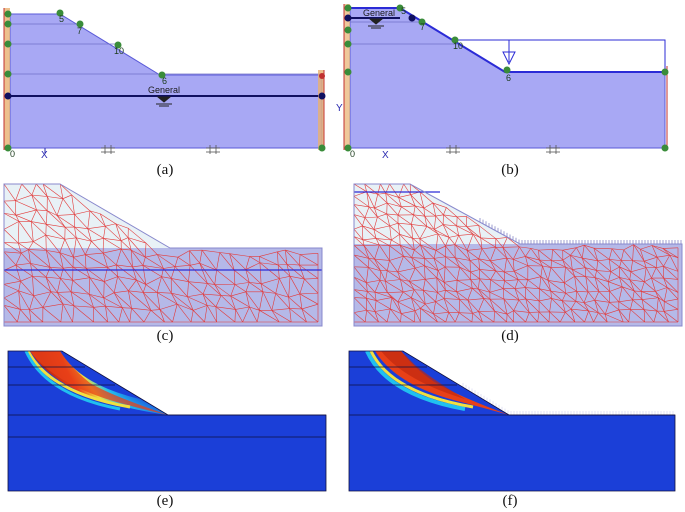 The image size is (685, 512). Describe the element at coordinates (518, 255) in the screenshot. I see `mesh-d-svg` at that location.